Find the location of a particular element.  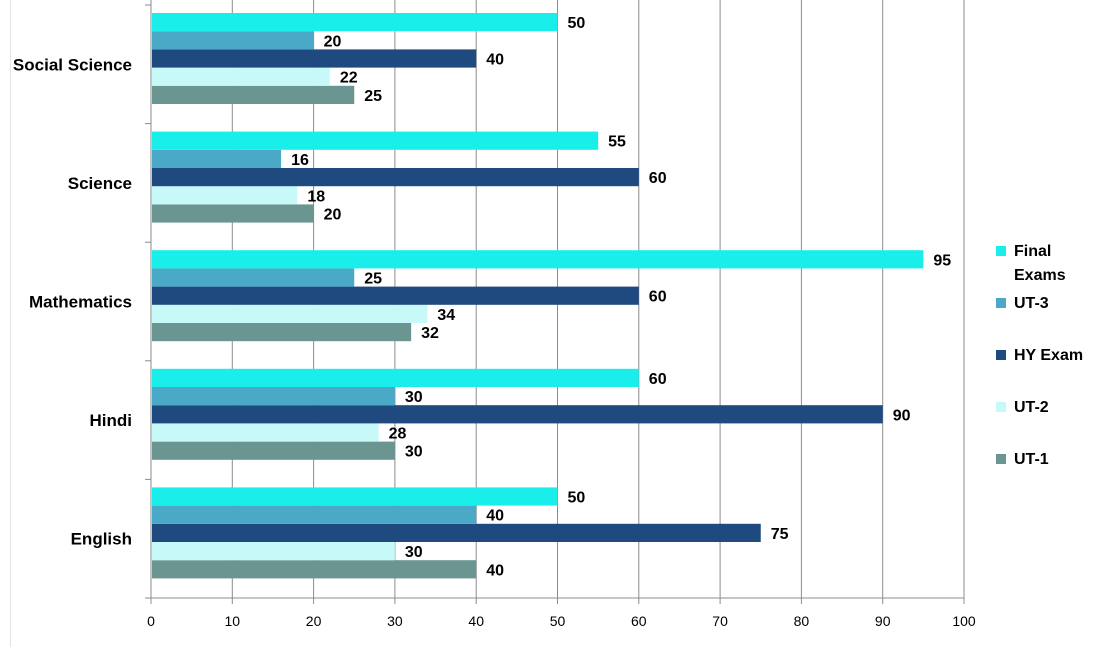

spreadsheet-gridline is located at coordinates (5, 323).